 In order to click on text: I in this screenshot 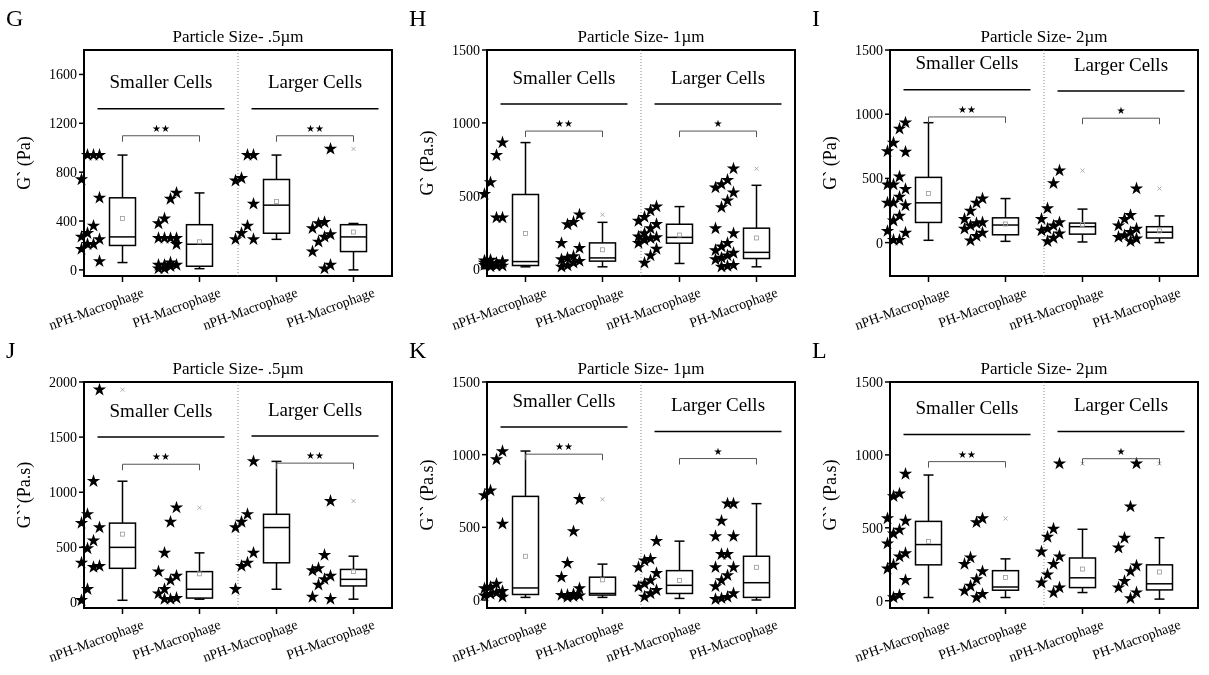, I will do `click(816, 18)`.